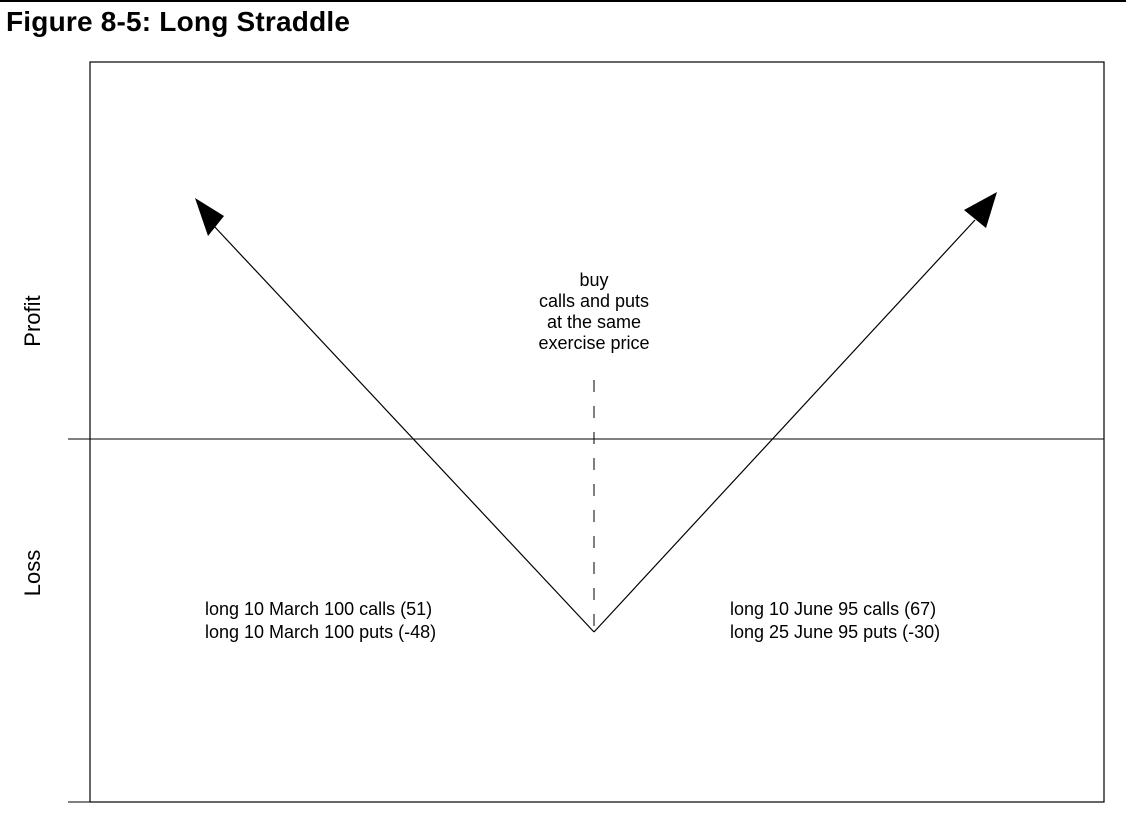  What do you see at coordinates (319, 609) in the screenshot?
I see `position-line: long 10 March 100 calls (51)` at bounding box center [319, 609].